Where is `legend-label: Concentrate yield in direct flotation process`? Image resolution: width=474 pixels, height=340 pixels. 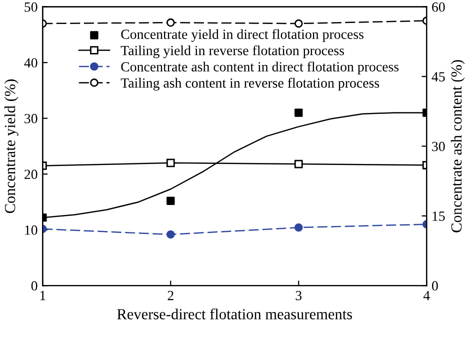 legend-label: Concentrate yield in direct flotation process is located at coordinates (242, 35).